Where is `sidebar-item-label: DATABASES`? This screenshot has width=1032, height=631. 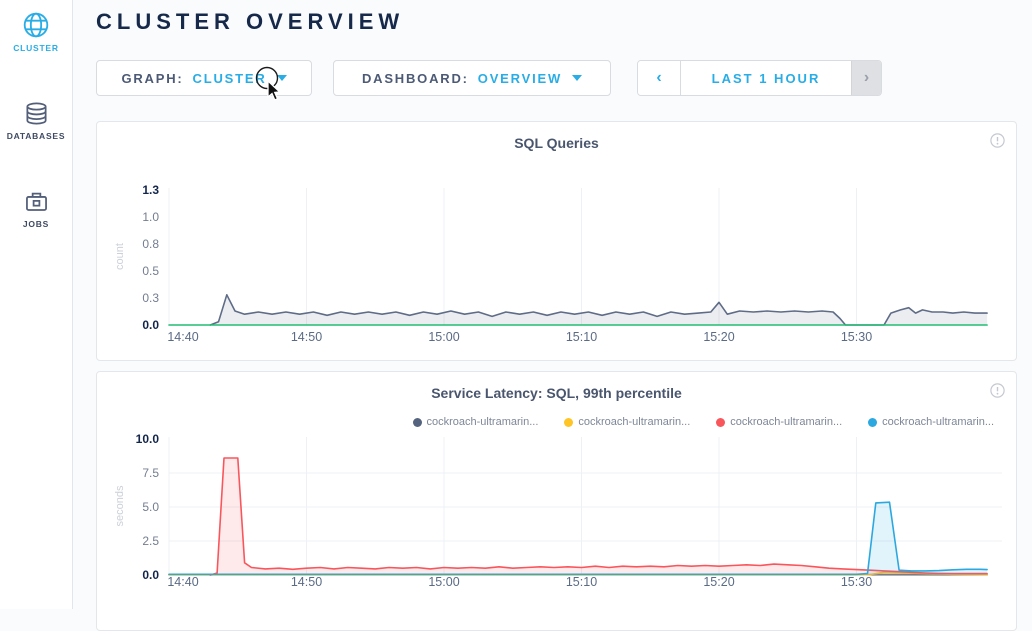 sidebar-item-label: DATABASES is located at coordinates (36, 136).